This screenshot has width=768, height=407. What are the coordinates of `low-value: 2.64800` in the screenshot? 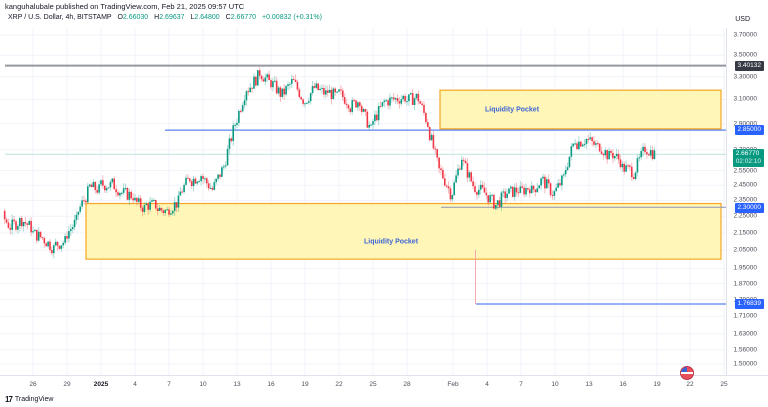 It's located at (207, 17).